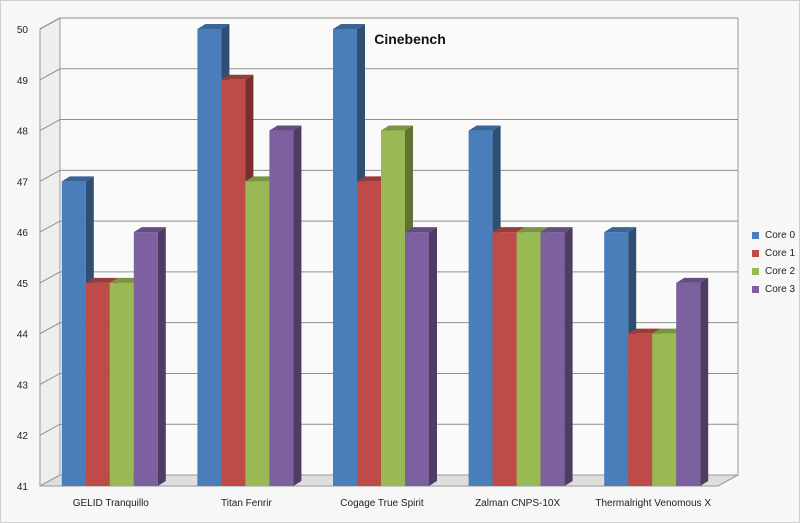 This screenshot has height=523, width=800. What do you see at coordinates (780, 289) in the screenshot?
I see `legend-label: Core 3` at bounding box center [780, 289].